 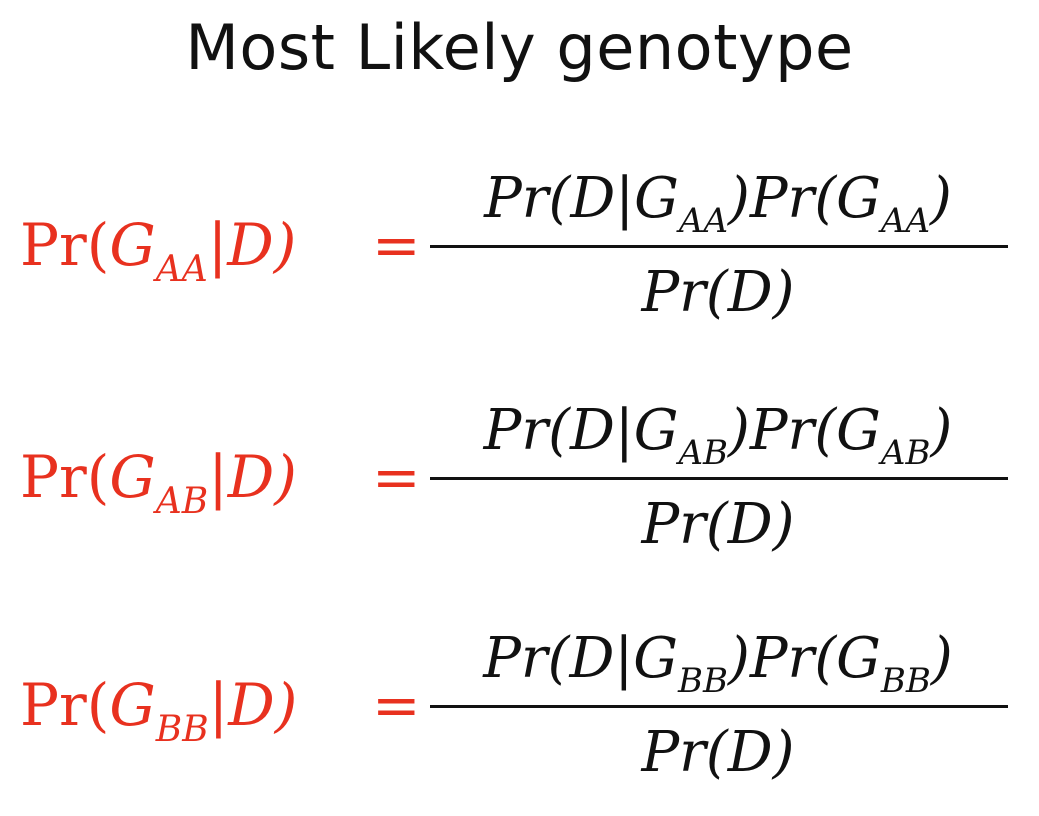 I want to click on fraction: Pr(D|GAA)Pr(GAA) Pr(D), so click(x=718, y=240).